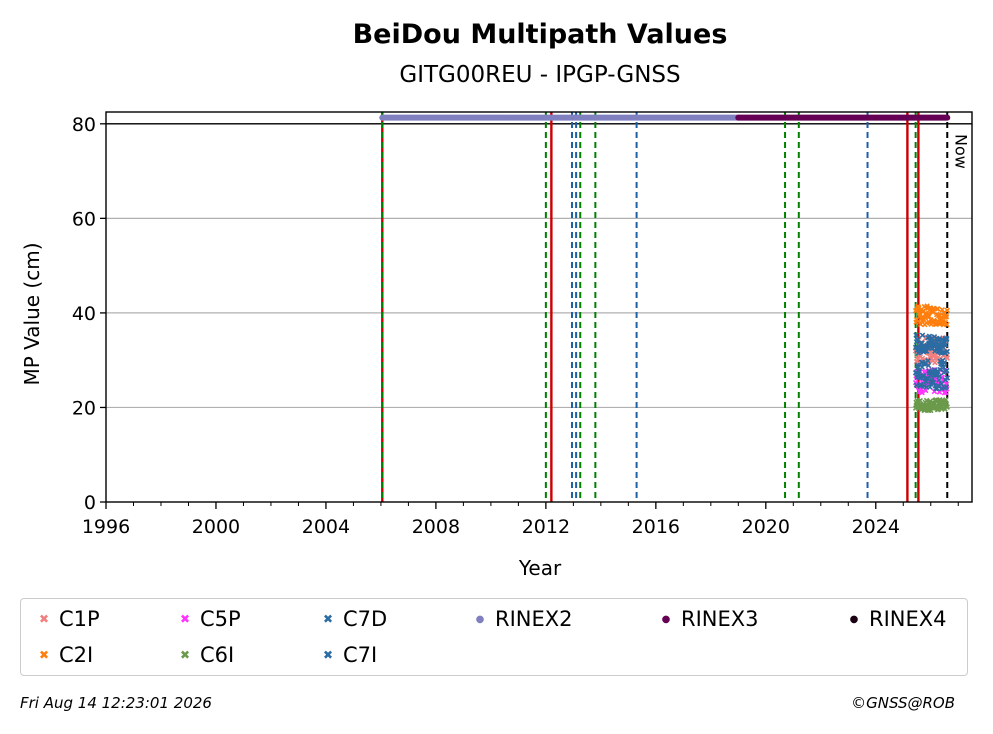 The height and width of the screenshot is (734, 993). I want to click on x-tick-label-5: 2016, so click(656, 527).